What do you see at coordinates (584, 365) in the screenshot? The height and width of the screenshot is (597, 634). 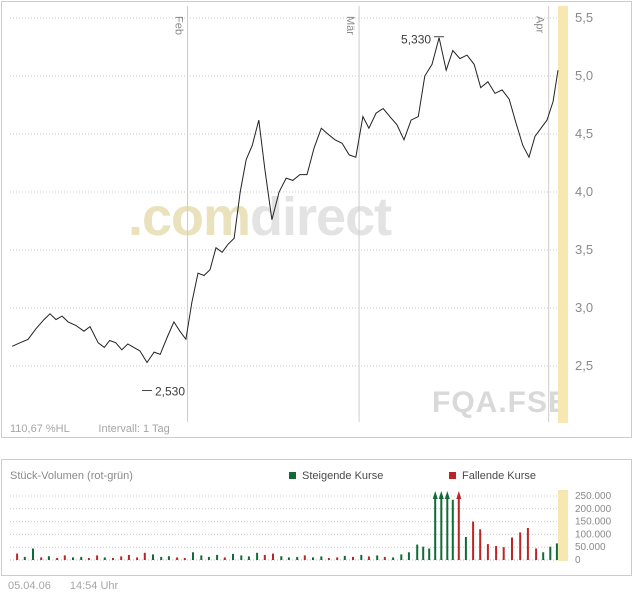 I see `price-ytick-label: 2,5` at bounding box center [584, 365].